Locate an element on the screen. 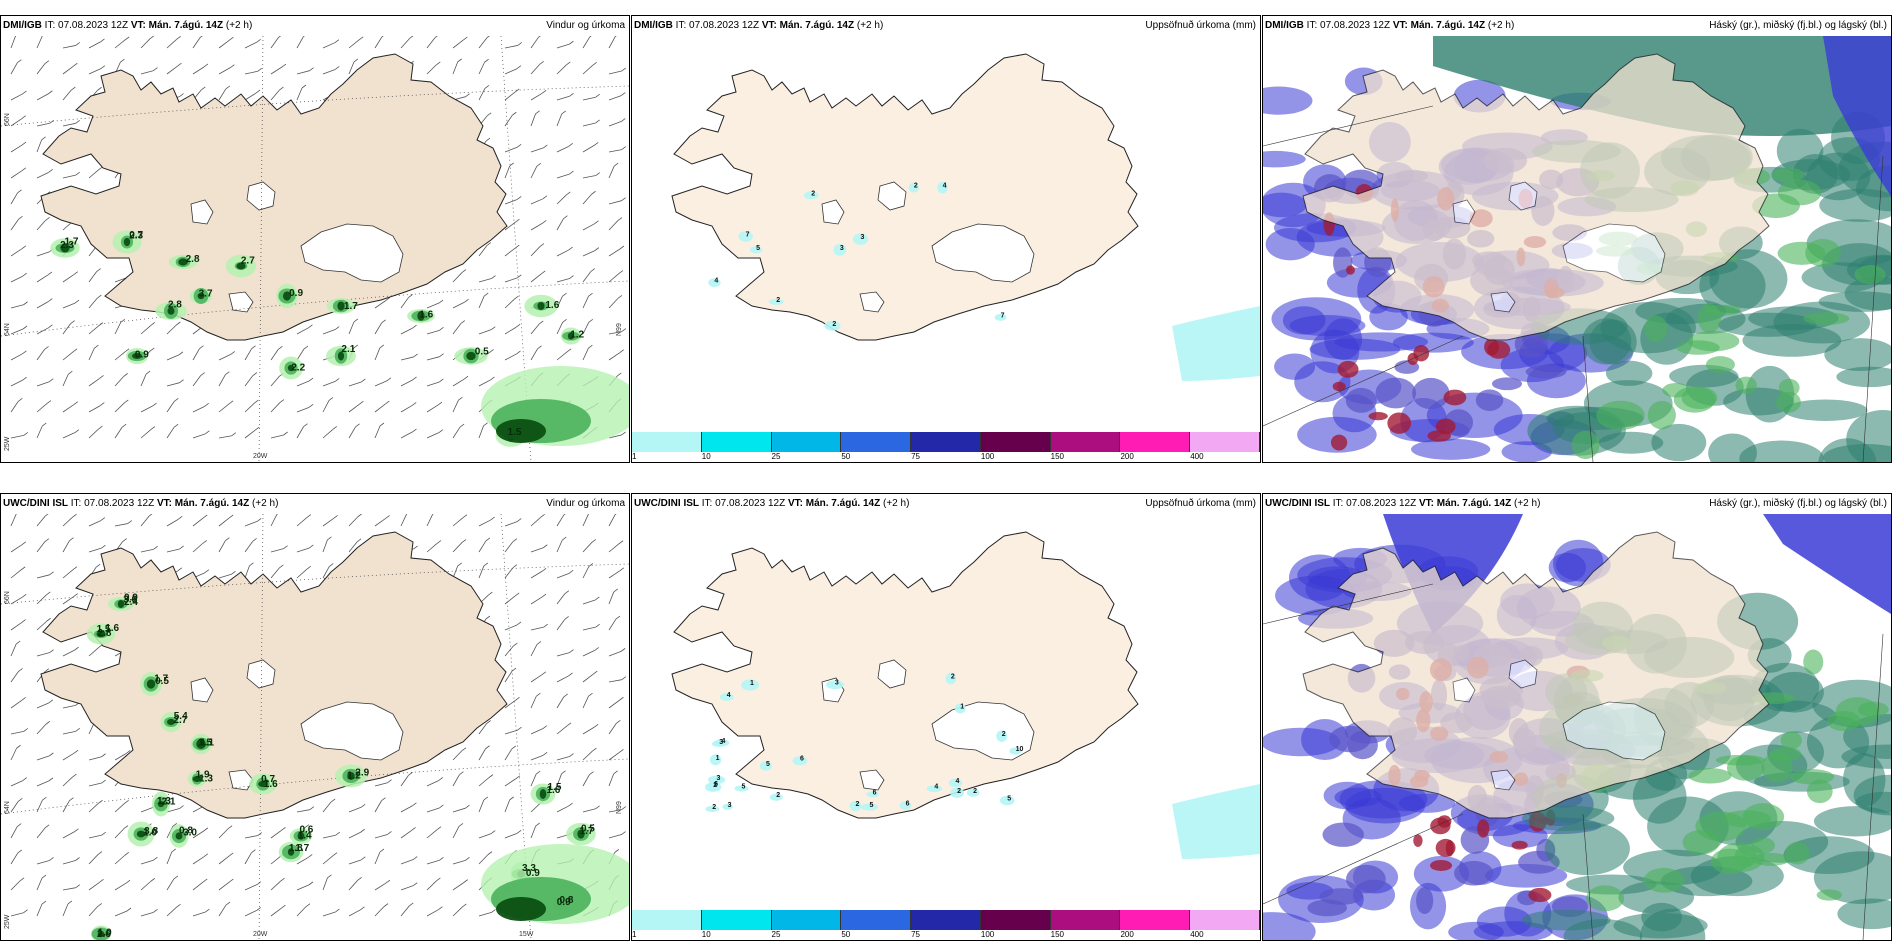  precip-value-label: 5 is located at coordinates (871, 805).